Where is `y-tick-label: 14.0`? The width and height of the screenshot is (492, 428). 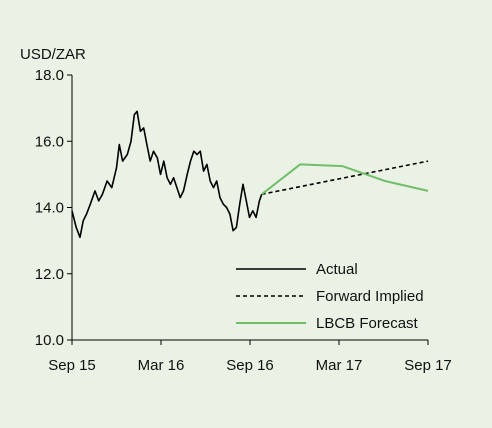
y-tick-label: 14.0 is located at coordinates (49, 208).